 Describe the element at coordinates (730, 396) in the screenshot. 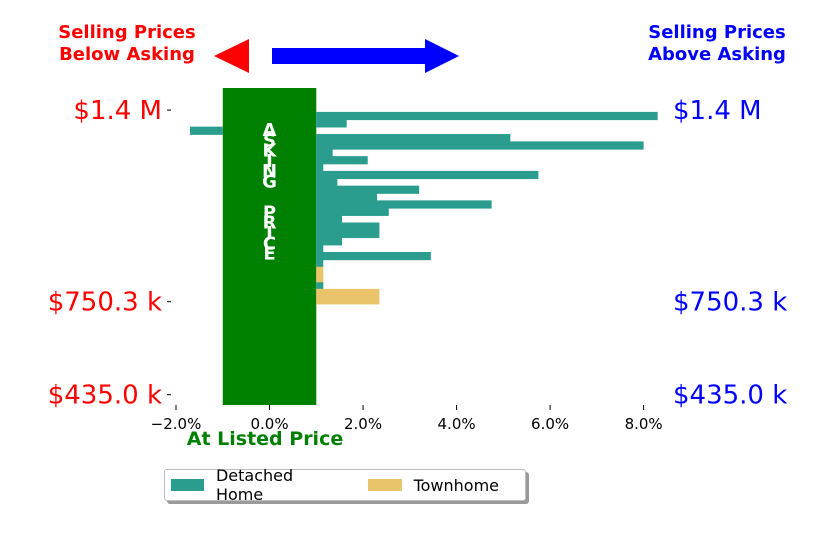

I see `y-tick-label-right-0: $435.0 k` at that location.